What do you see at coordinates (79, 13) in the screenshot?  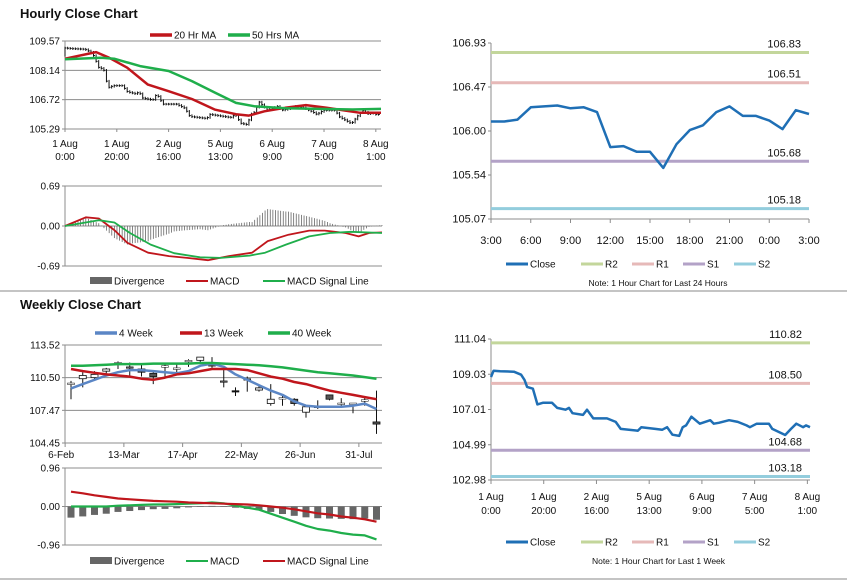 I see `hourly-chart-title: Hourly Close Chart` at bounding box center [79, 13].